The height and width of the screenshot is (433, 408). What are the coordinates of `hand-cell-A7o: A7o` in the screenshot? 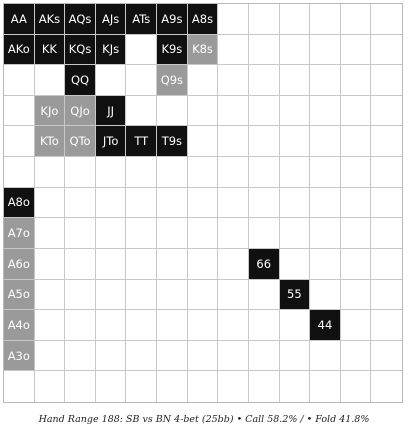 It's located at (19, 233).